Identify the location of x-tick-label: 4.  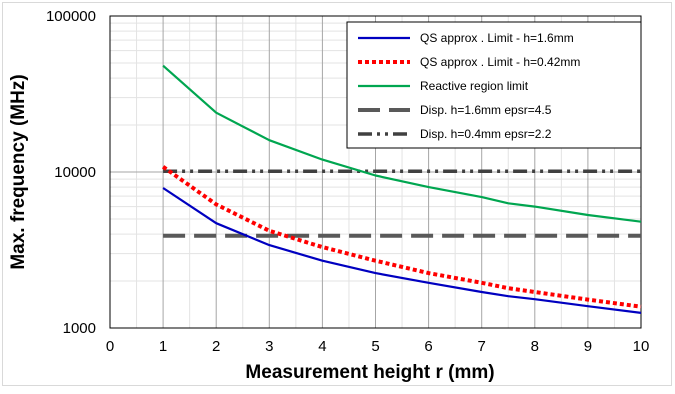
(322, 346).